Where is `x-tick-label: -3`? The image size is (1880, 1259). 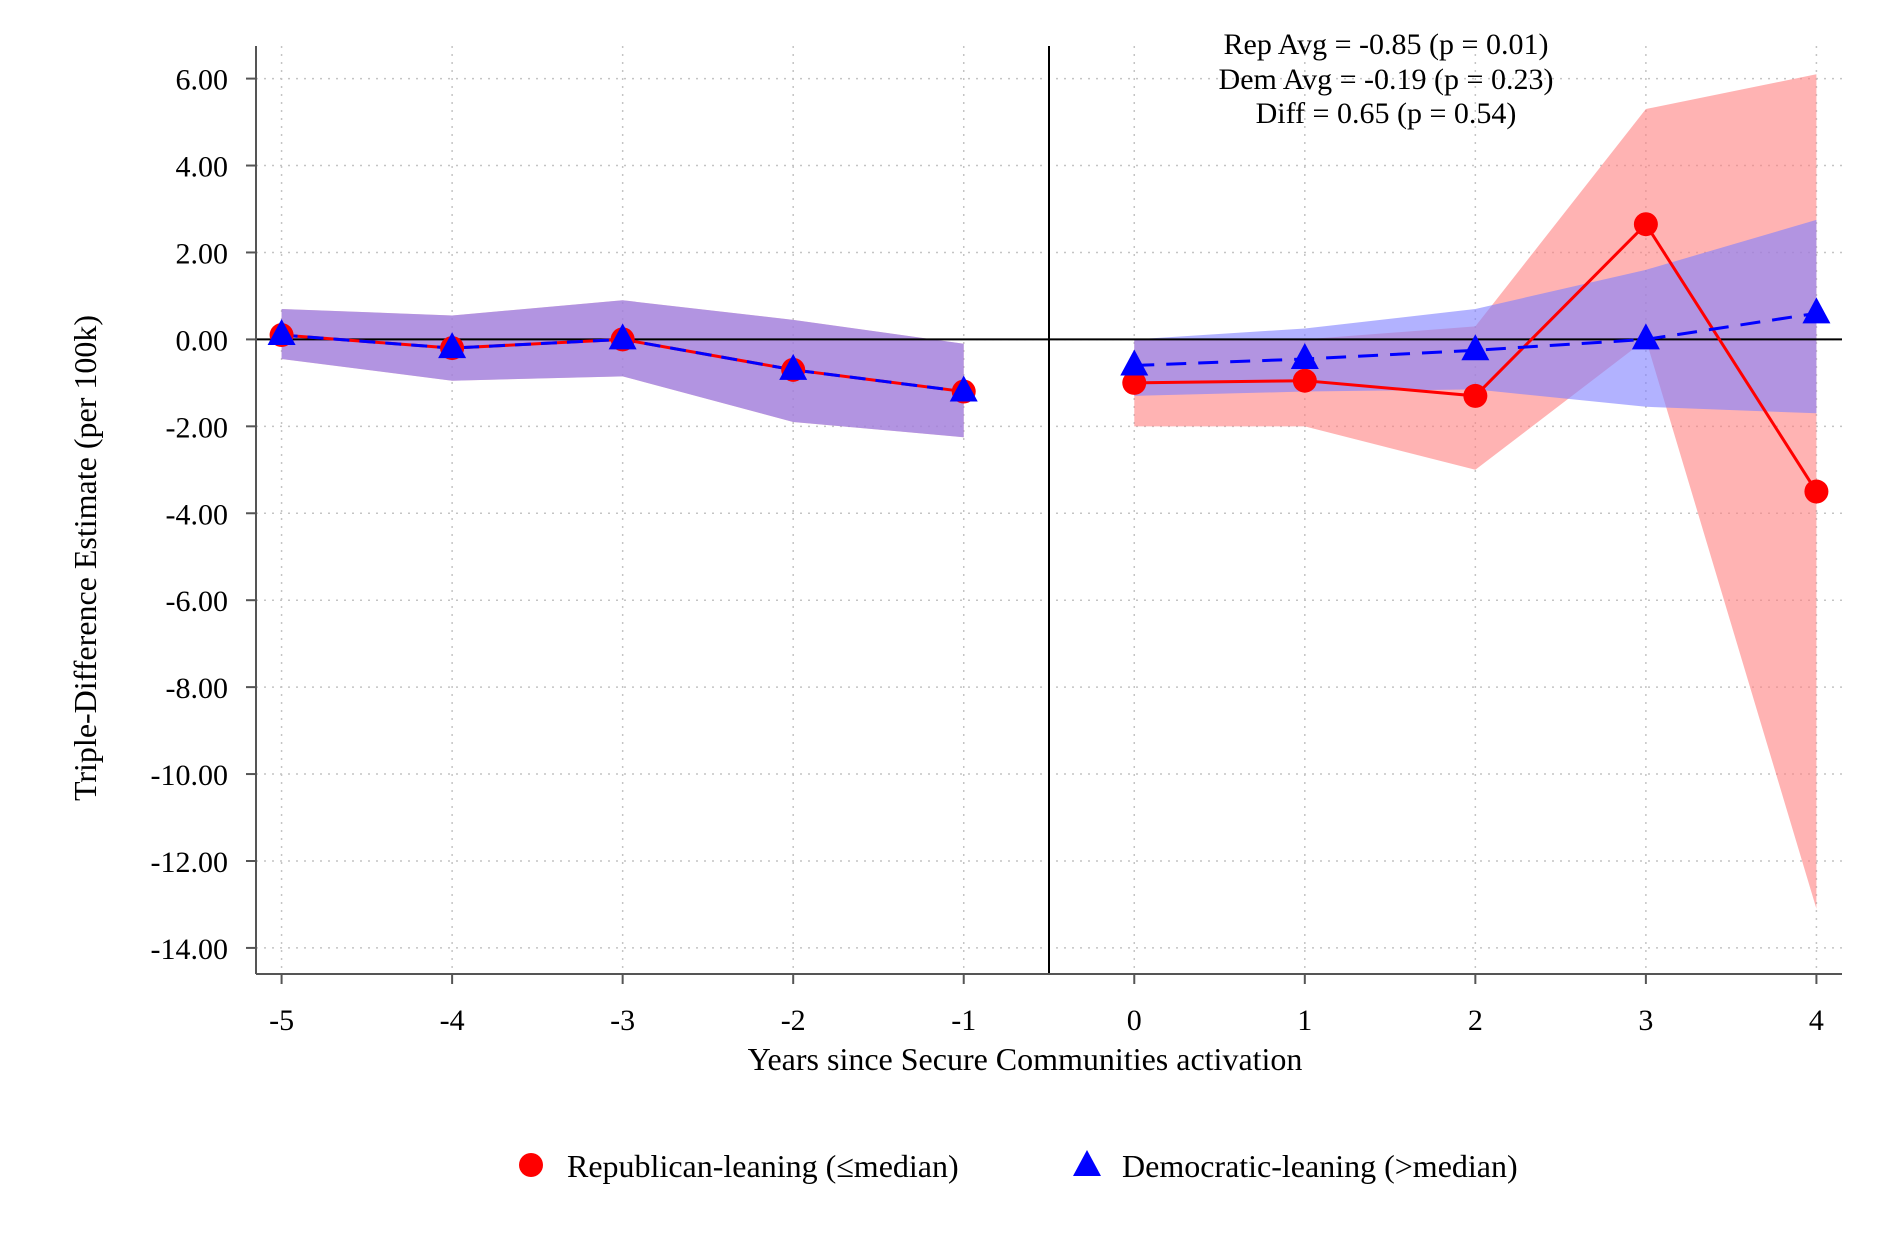 x-tick-label: -3 is located at coordinates (622, 1020).